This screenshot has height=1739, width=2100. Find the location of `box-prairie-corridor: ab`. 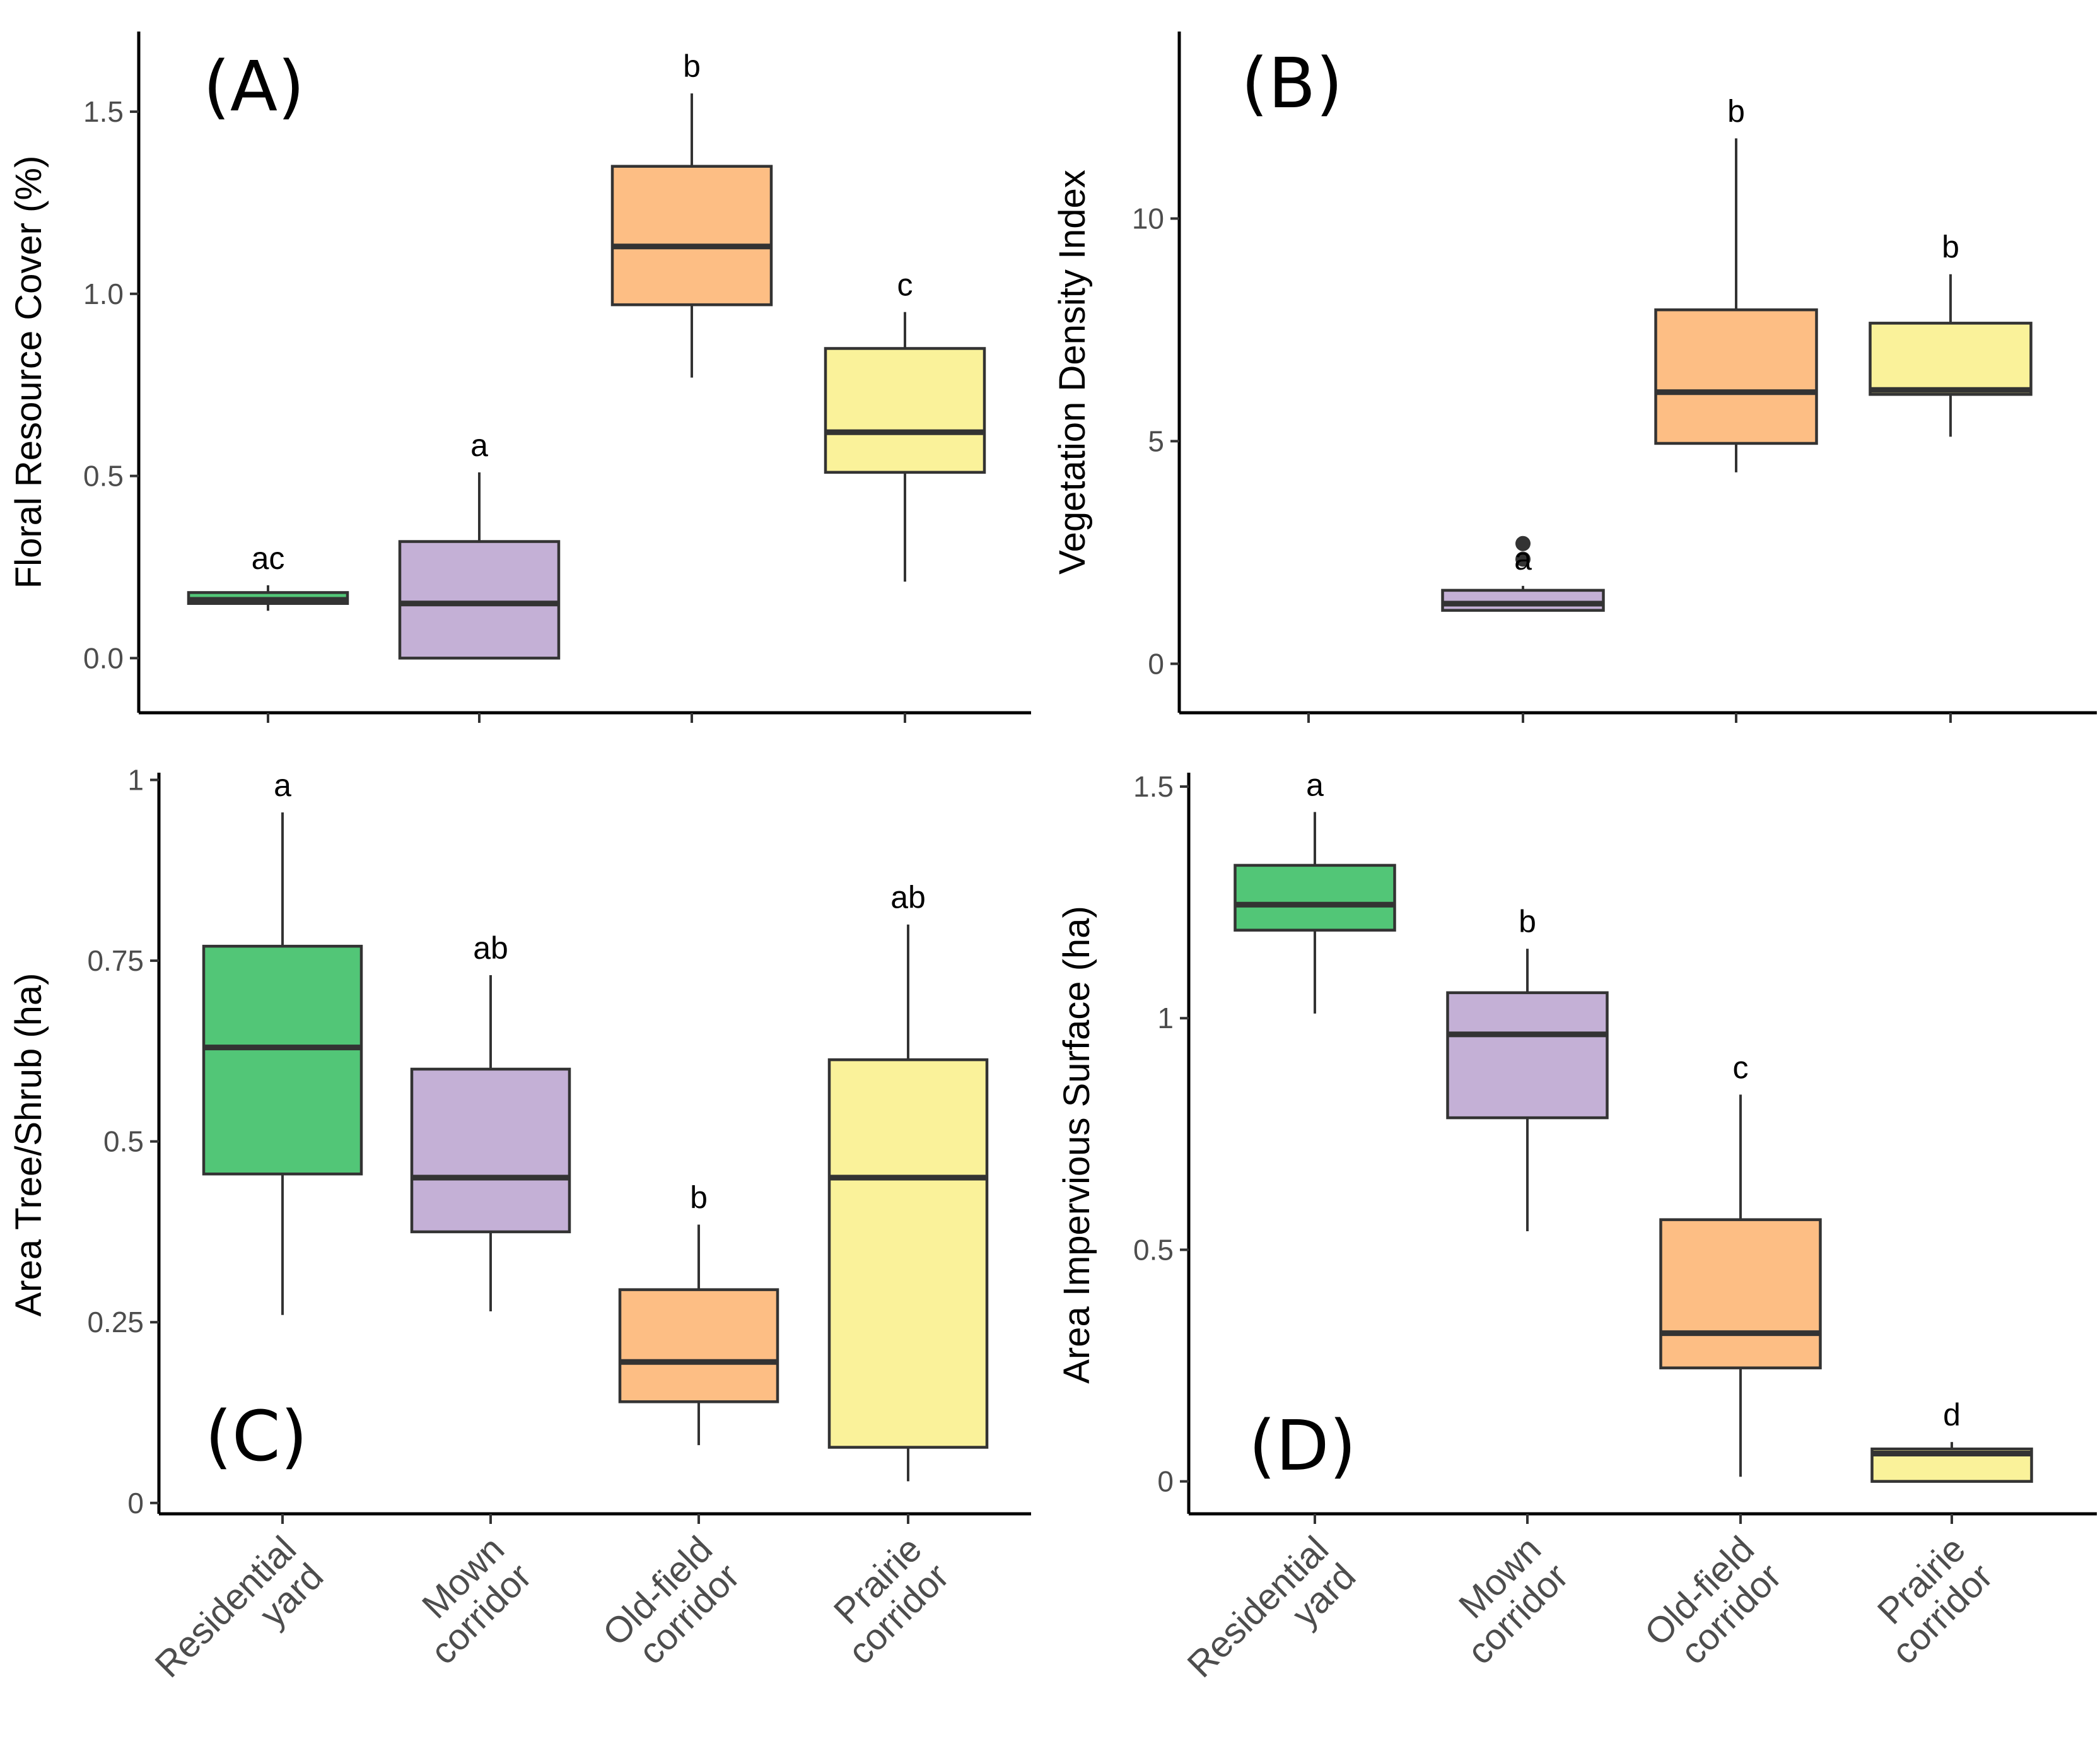

box-prairie-corridor: ab is located at coordinates (908, 1181).